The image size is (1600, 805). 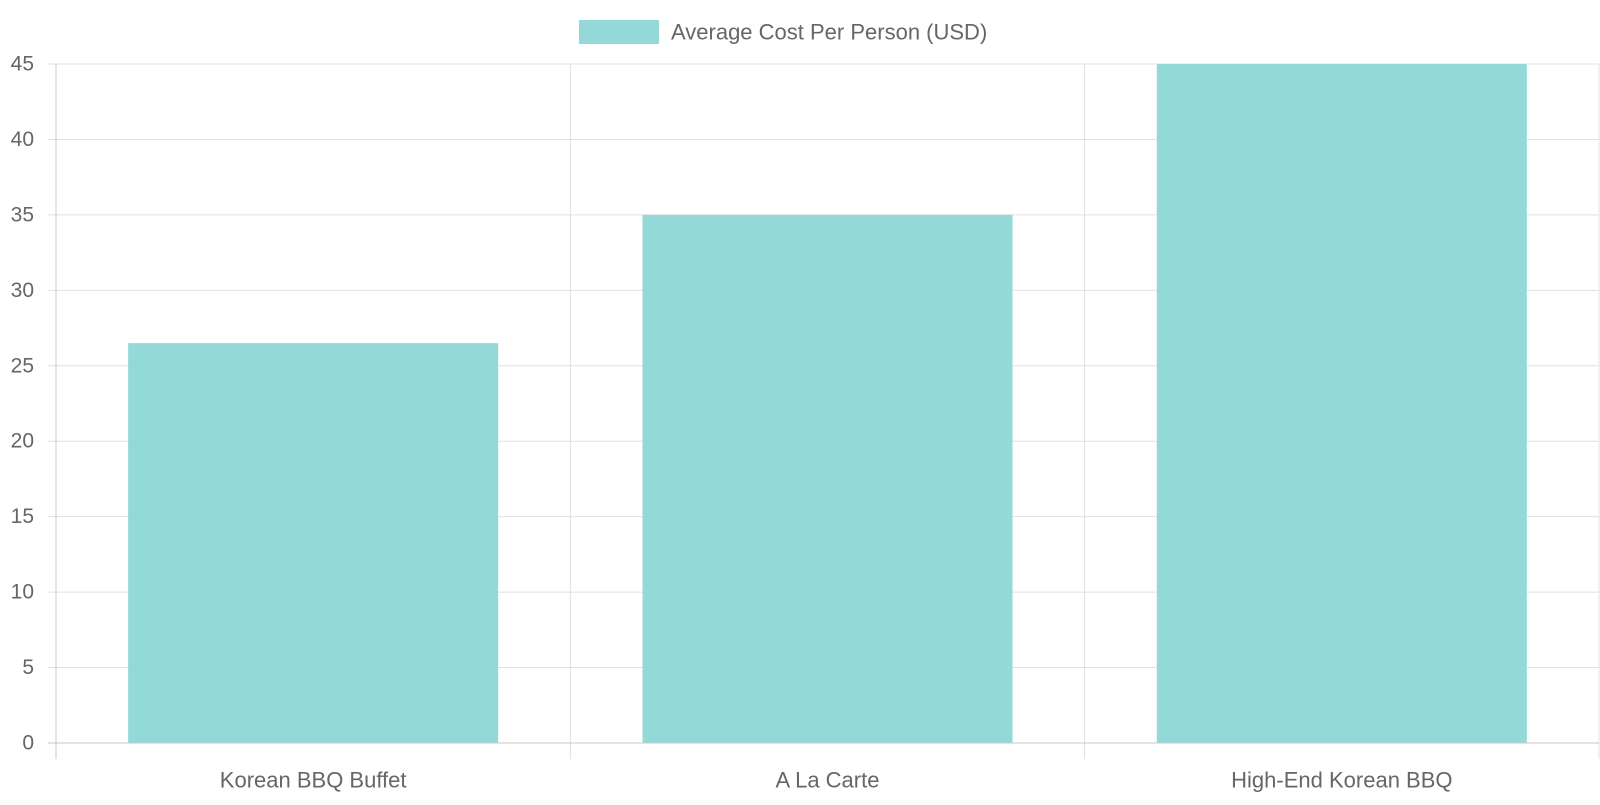 I want to click on y-tick-label: 45, so click(x=22, y=64).